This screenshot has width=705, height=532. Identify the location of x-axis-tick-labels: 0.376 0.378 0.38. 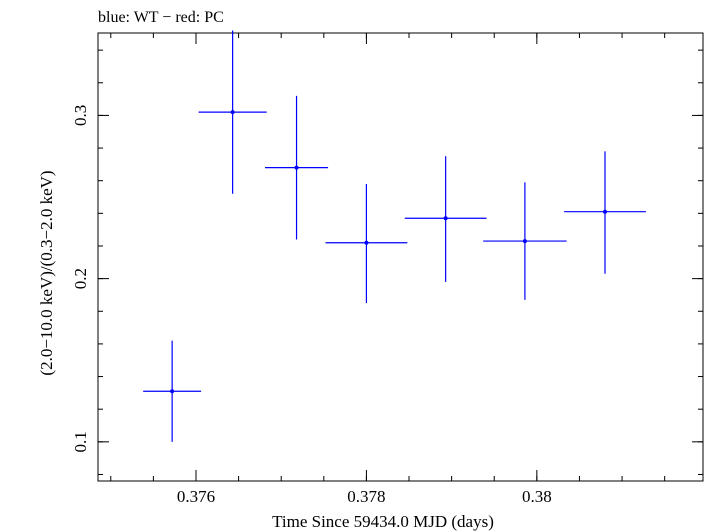
(364, 496).